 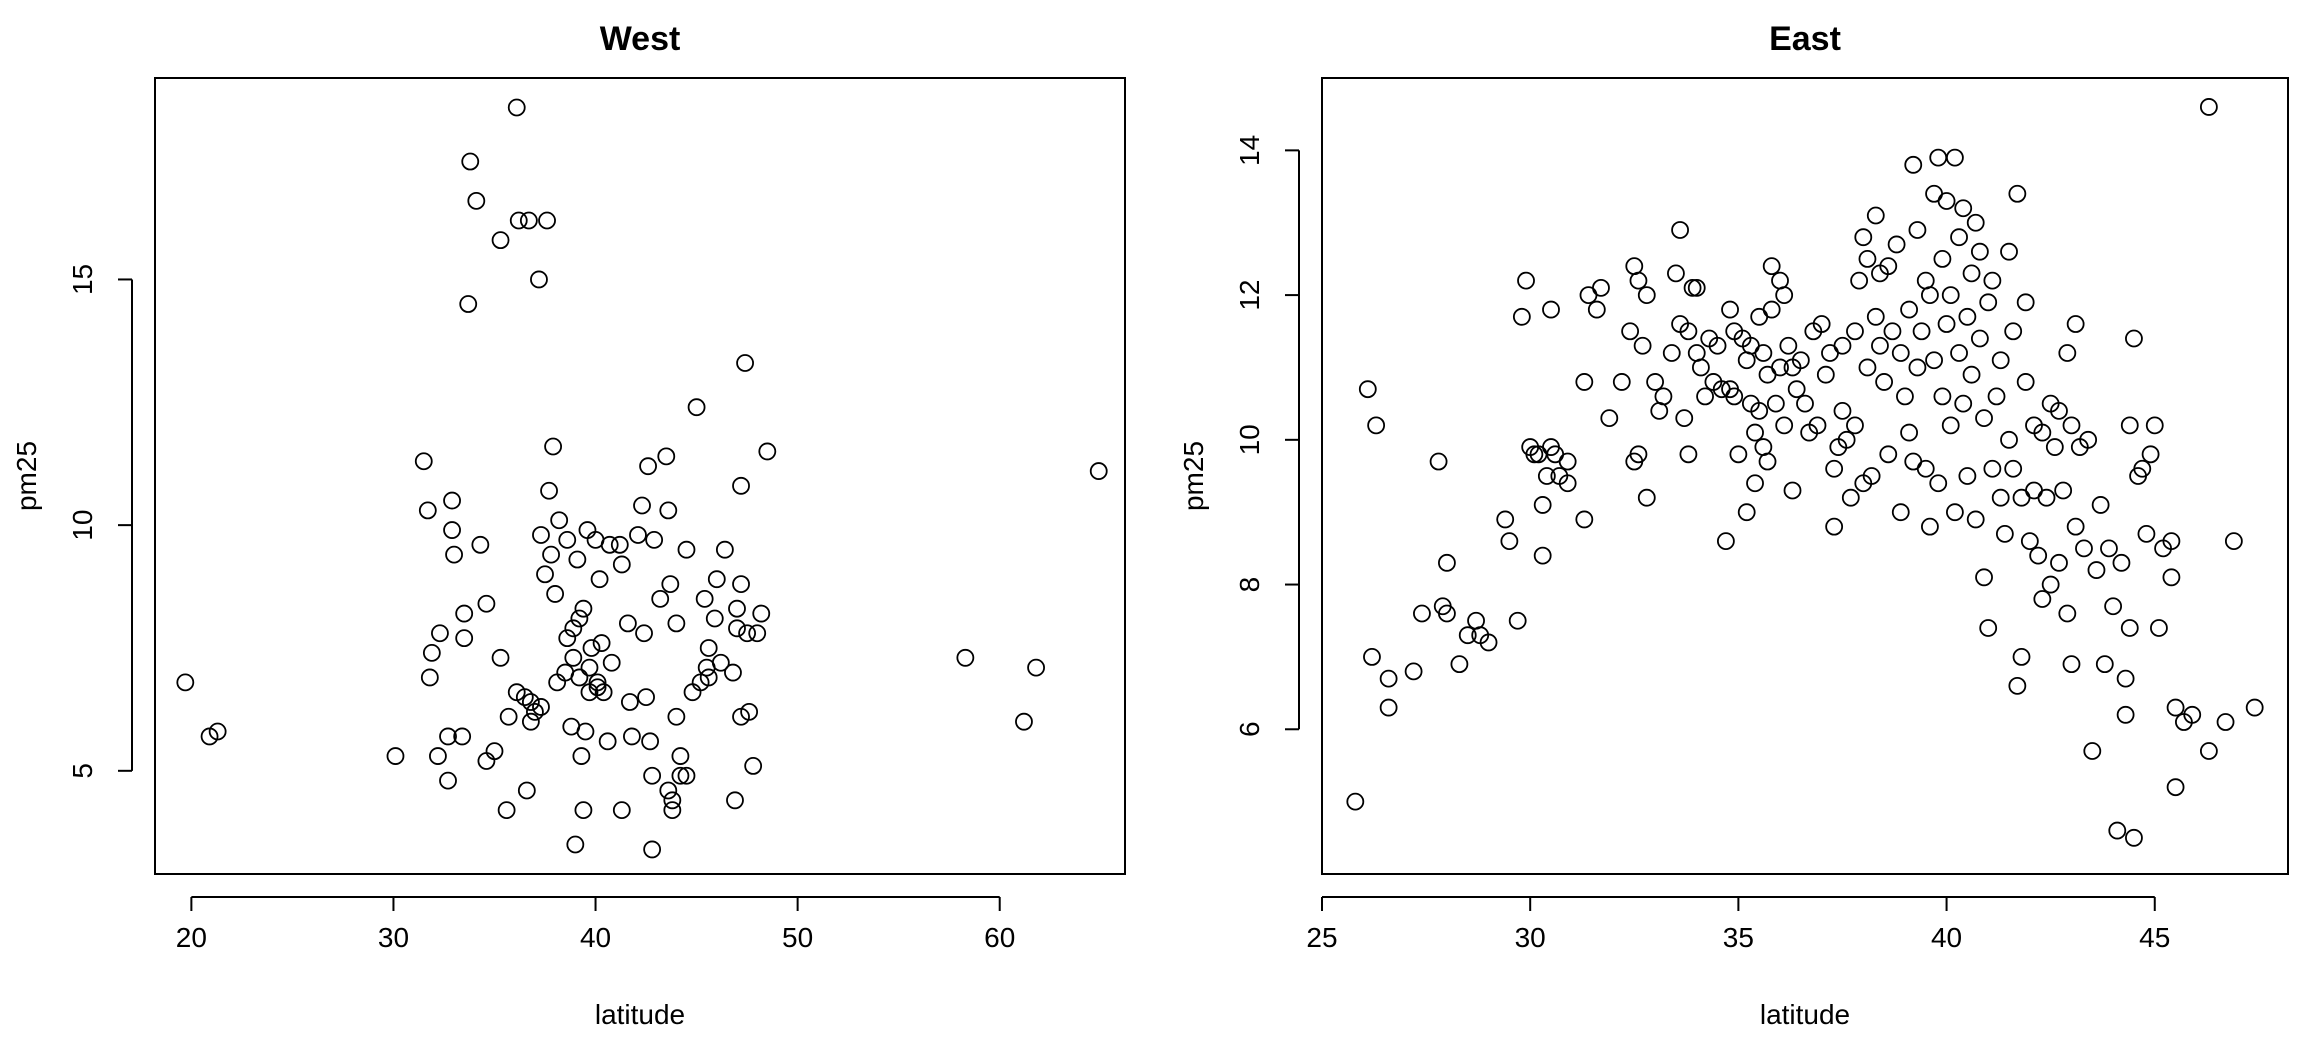 I want to click on east-x-tick-label: 35, so click(x=1738, y=937).